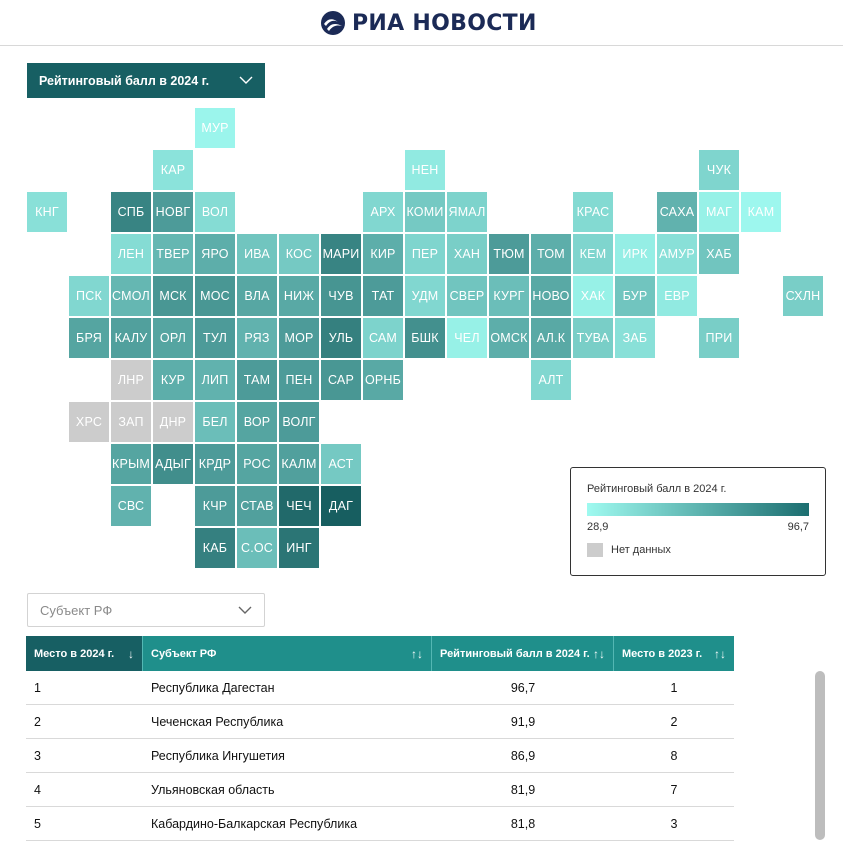 This screenshot has width=843, height=841. I want to click on region-tile-лип: ЛИП, so click(215, 380).